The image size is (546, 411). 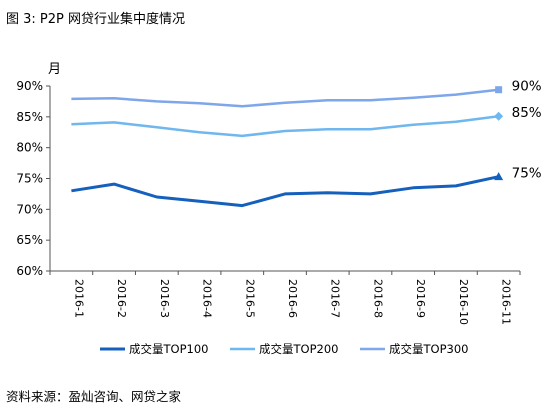 What do you see at coordinates (29, 179) in the screenshot?
I see `y-tick-label: 75%` at bounding box center [29, 179].